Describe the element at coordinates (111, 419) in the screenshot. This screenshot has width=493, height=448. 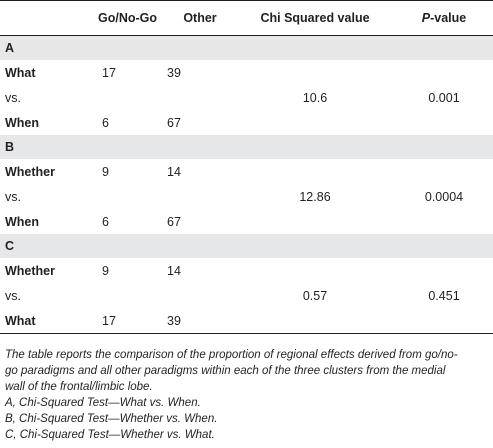
I see `footnote-line: B, Chi-Squared Test—Whether vs. When.` at that location.